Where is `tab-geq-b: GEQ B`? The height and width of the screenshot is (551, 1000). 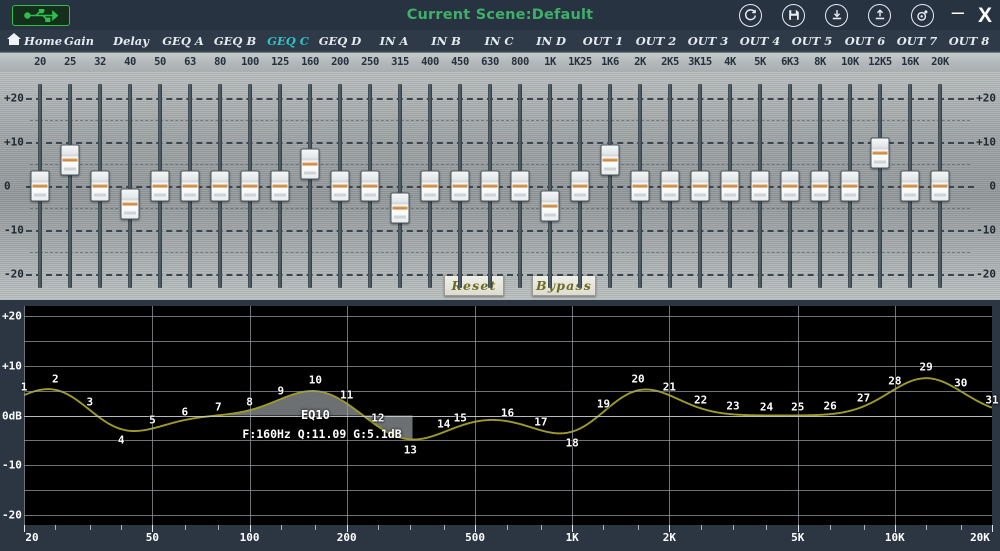
tab-geq-b: GEQ B is located at coordinates (235, 40).